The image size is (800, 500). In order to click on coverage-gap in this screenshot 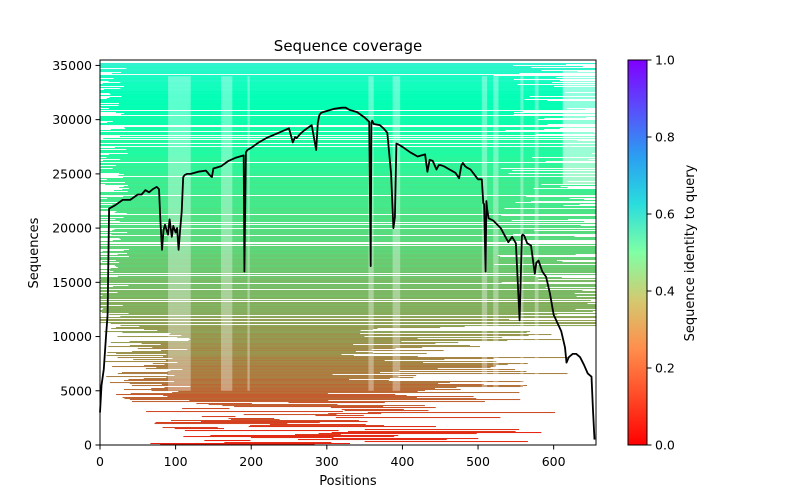, I will do `click(579, 127)`.